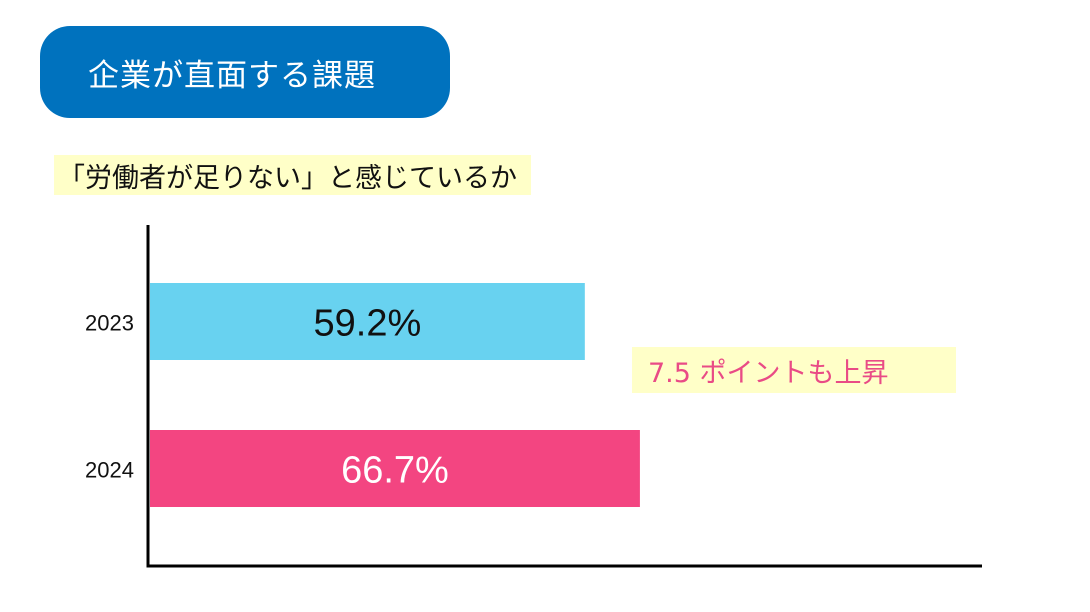 The width and height of the screenshot is (1090, 612). I want to click on bar-value-label-2024: 66.7%, so click(395, 471).